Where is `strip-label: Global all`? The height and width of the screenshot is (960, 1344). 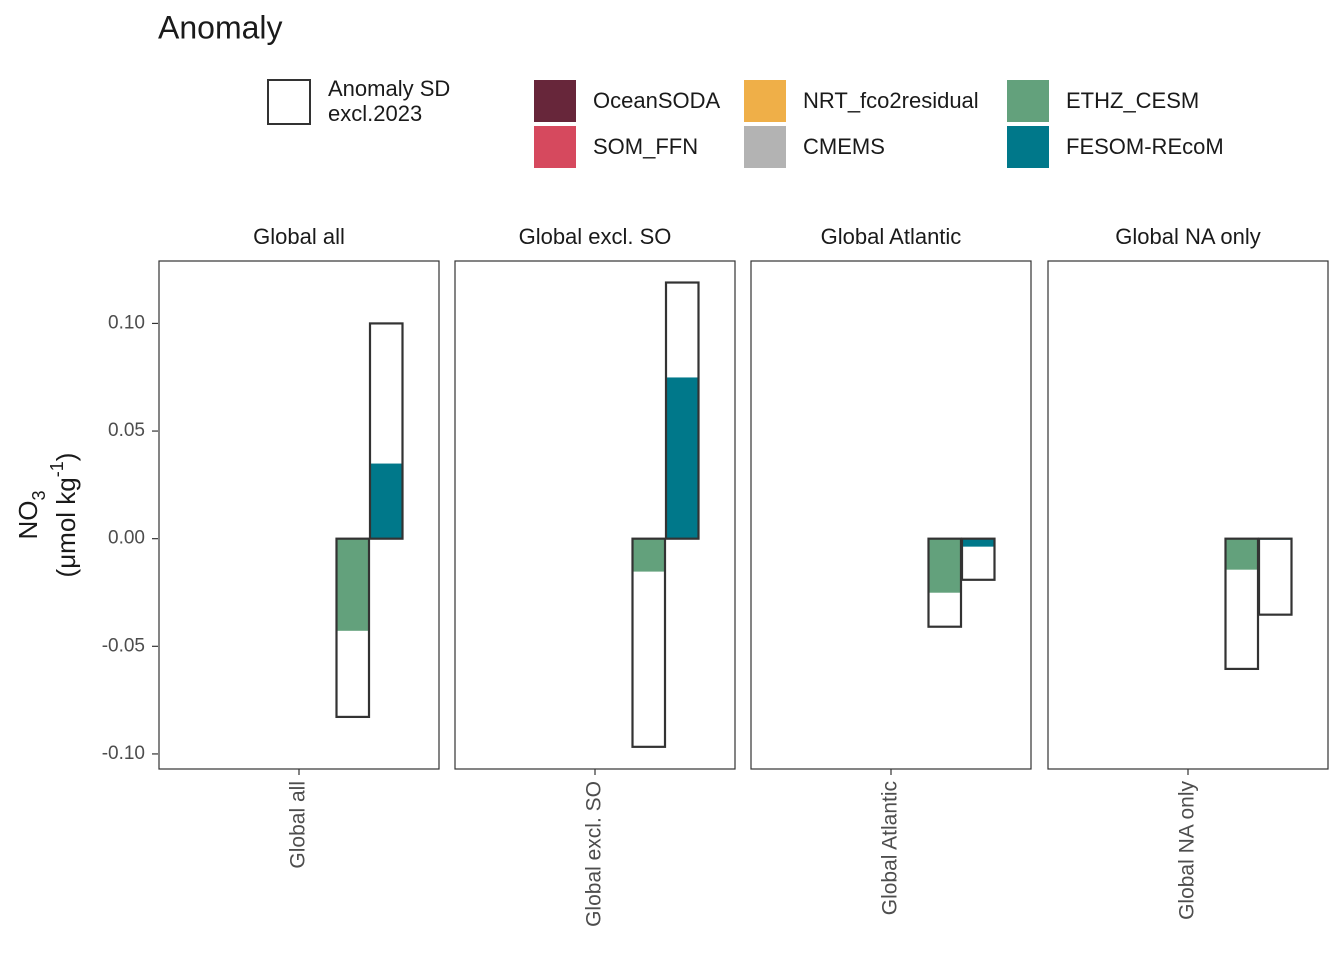
strip-label: Global all is located at coordinates (299, 236).